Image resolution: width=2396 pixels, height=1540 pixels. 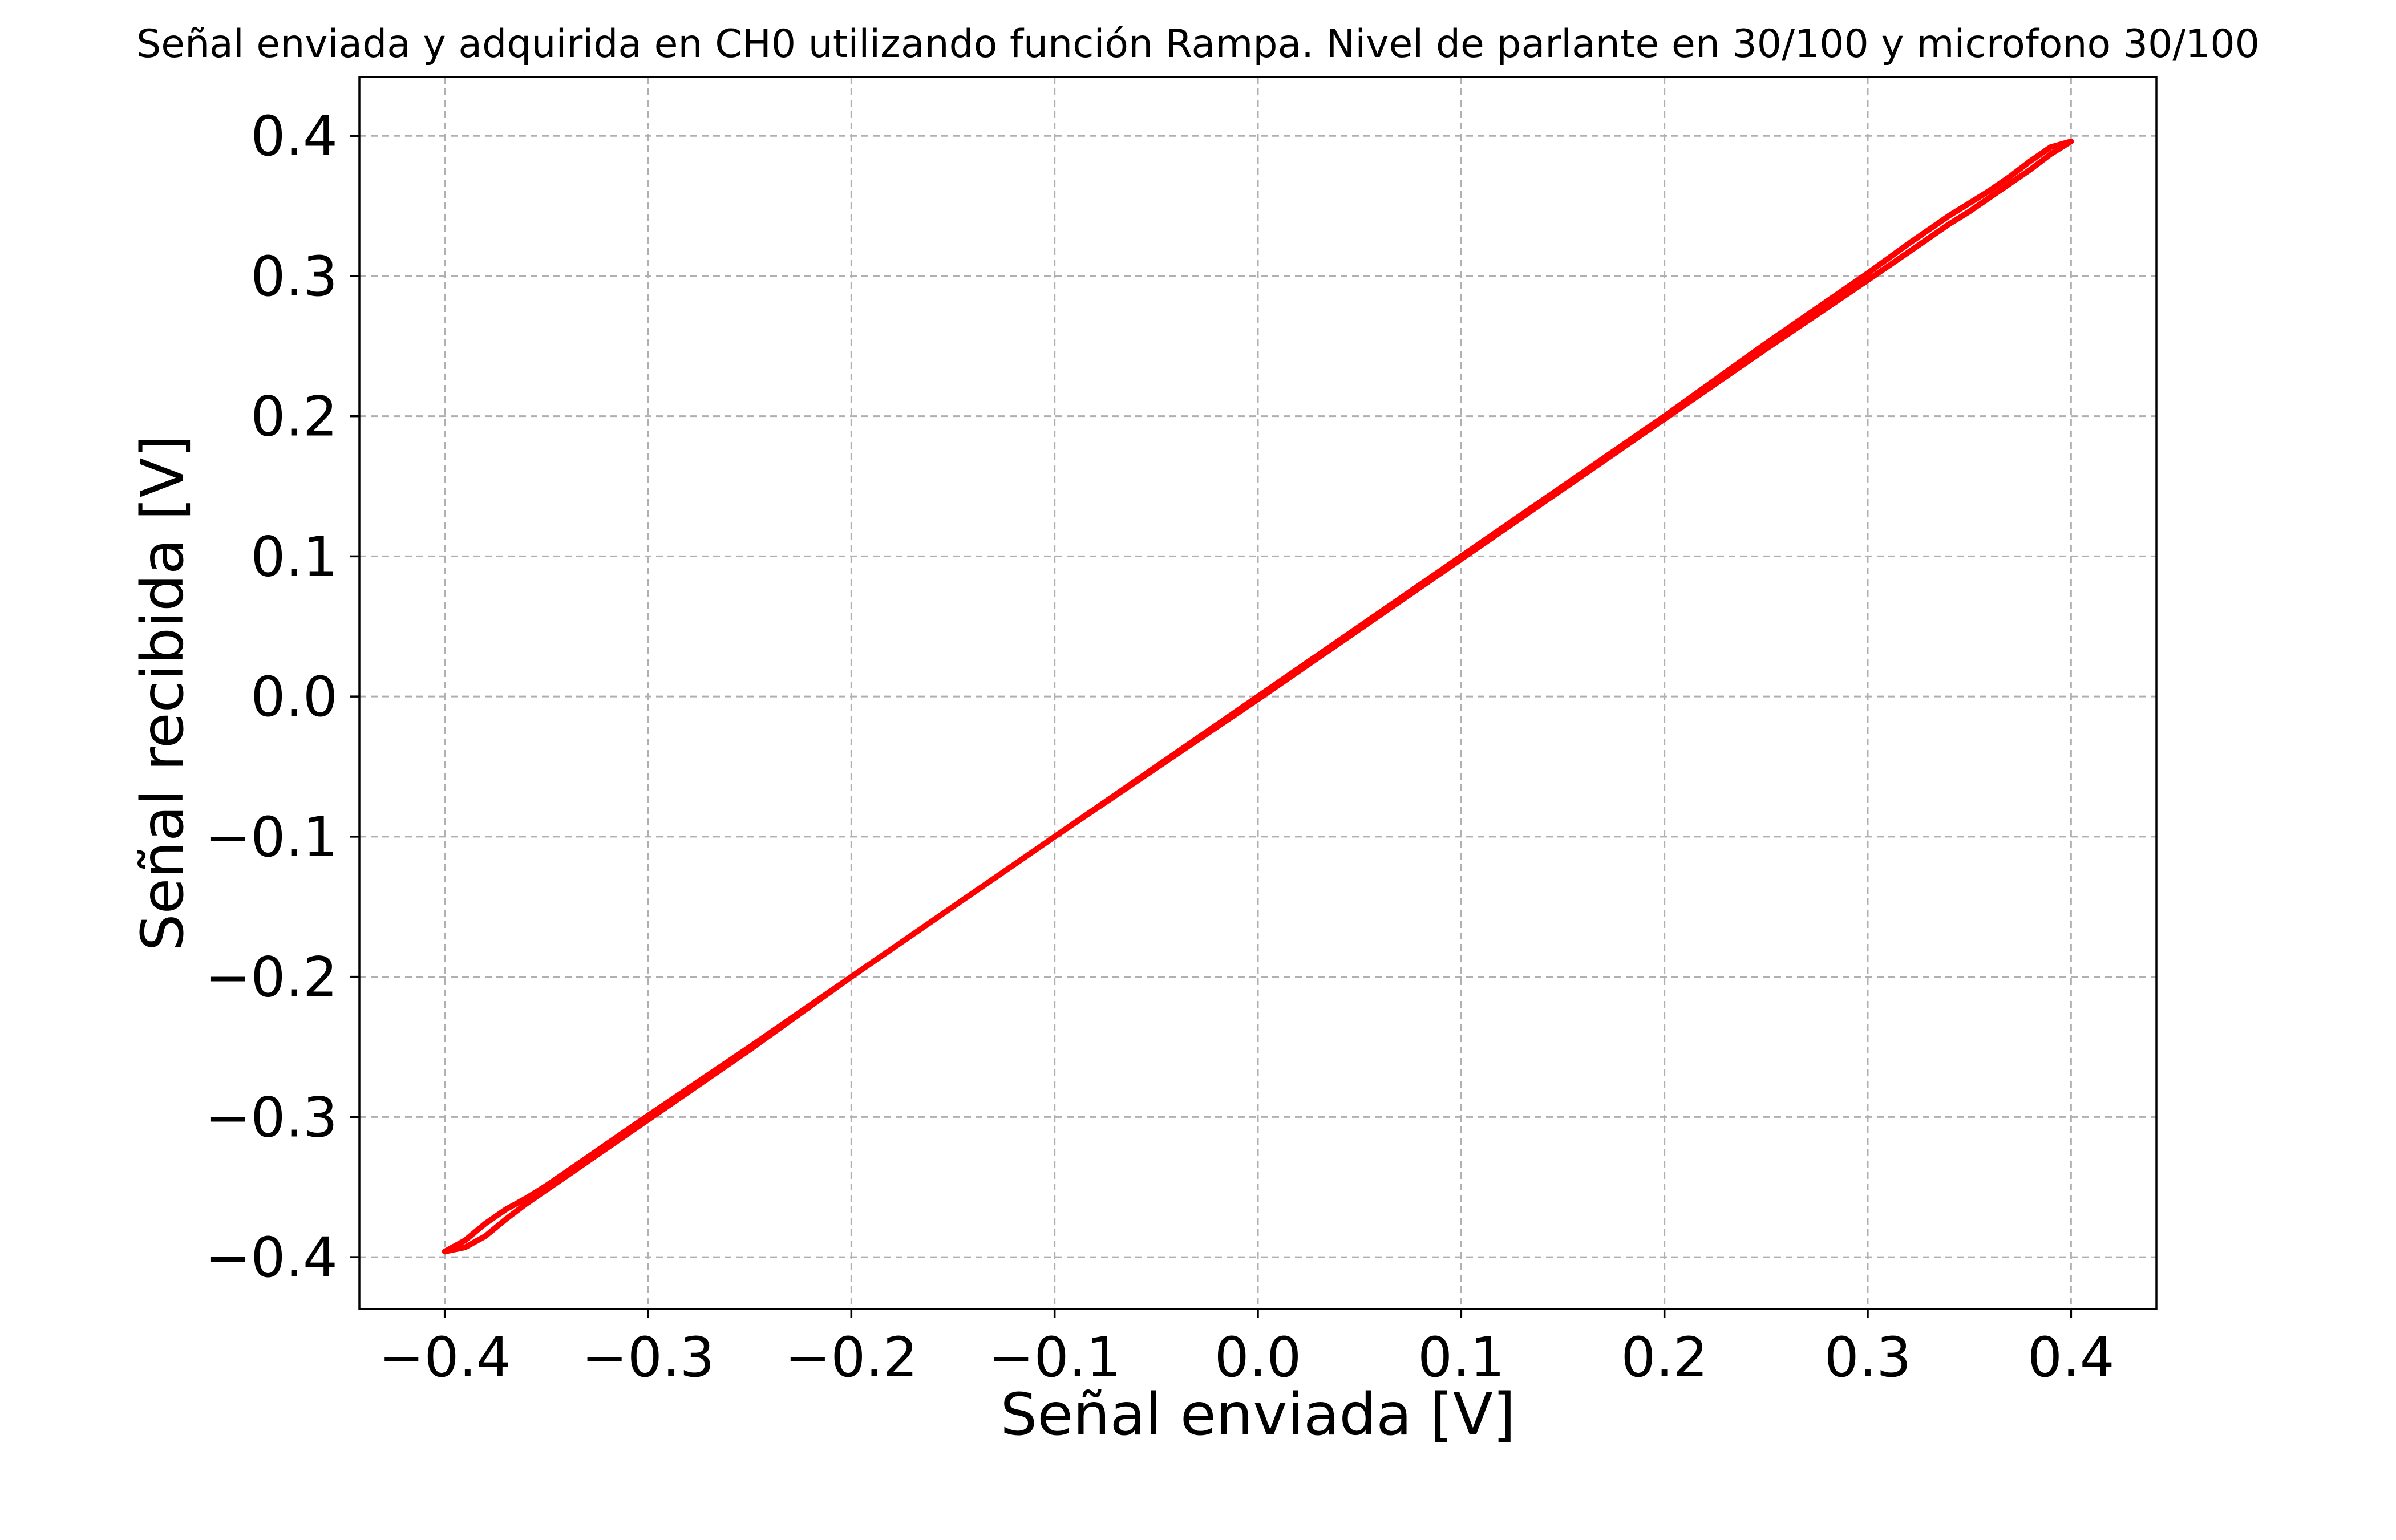 I want to click on y-tick-label: −0.1, so click(x=271, y=837).